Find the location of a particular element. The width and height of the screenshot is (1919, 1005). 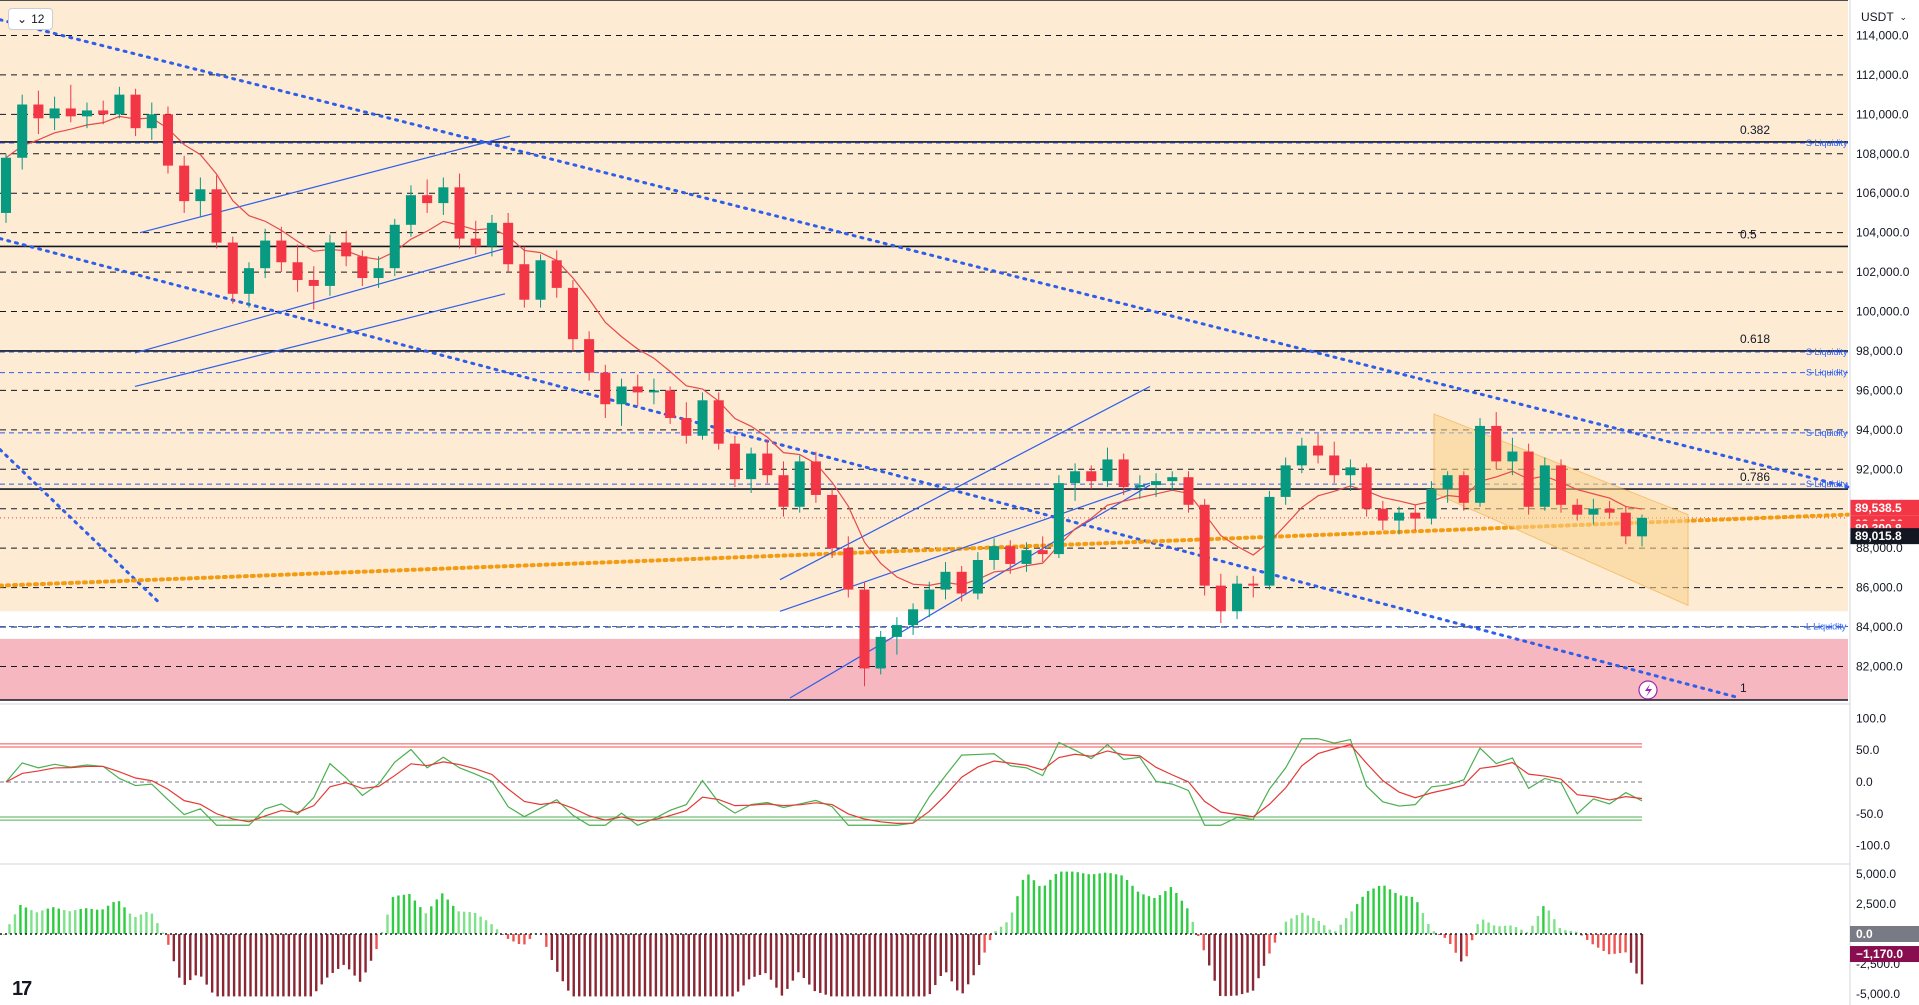

oscillator-slow-line is located at coordinates (824, 784).